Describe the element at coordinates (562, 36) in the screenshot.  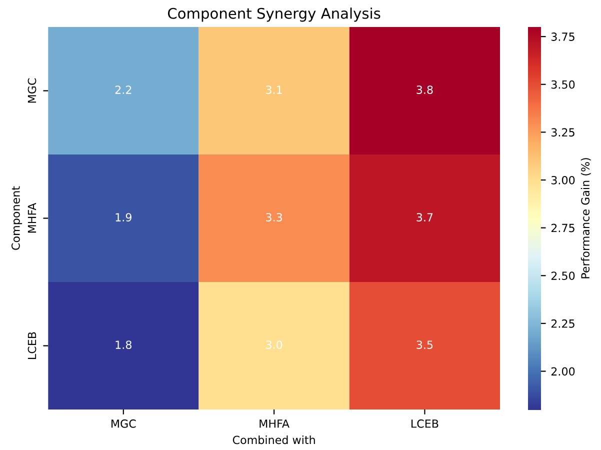
I see `color-bar-label: 3.75` at that location.